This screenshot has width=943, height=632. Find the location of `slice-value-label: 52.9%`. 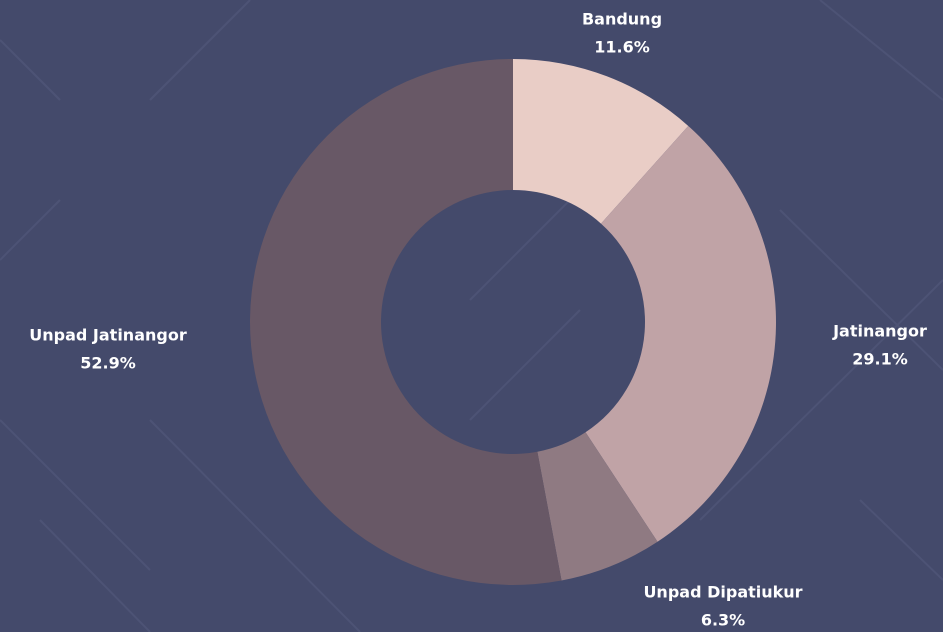

slice-value-label: 52.9% is located at coordinates (108, 363).